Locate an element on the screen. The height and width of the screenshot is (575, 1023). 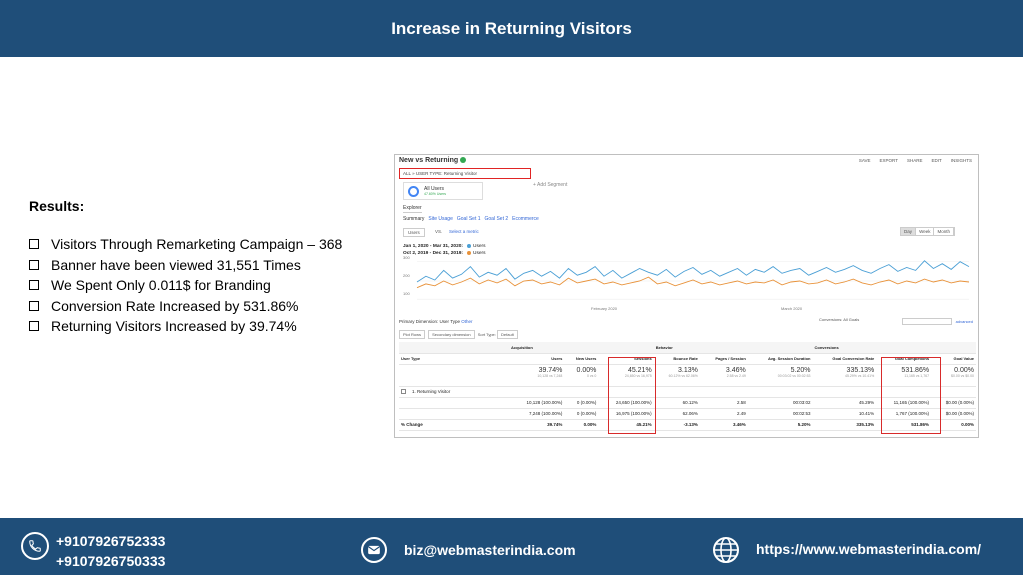
dimension-user-type: User Type is located at coordinates (449, 321).